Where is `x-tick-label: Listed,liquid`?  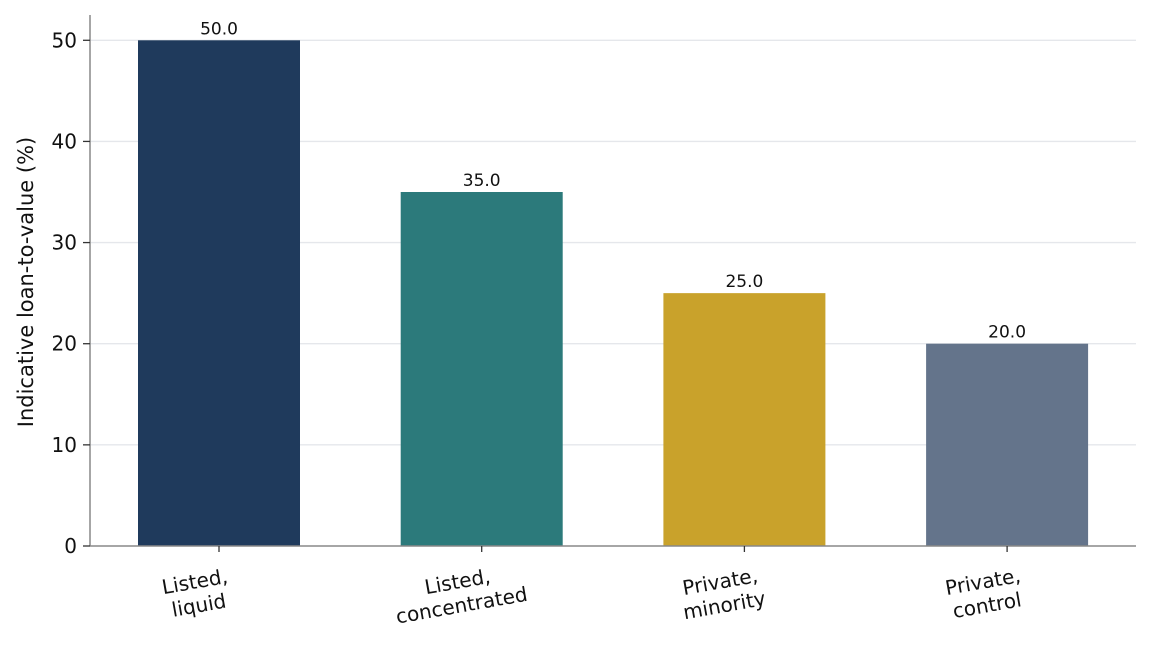 x-tick-label: Listed,liquid is located at coordinates (194, 593).